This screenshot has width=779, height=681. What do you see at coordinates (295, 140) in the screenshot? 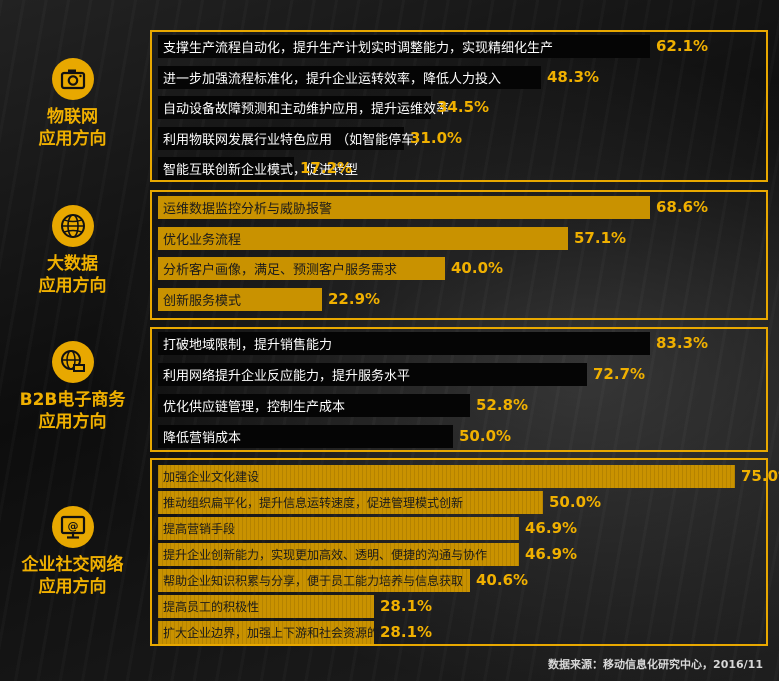
I see `bar-category-label: 利用物联网发展行业特色应用 （如智能停车）` at bounding box center [295, 140].